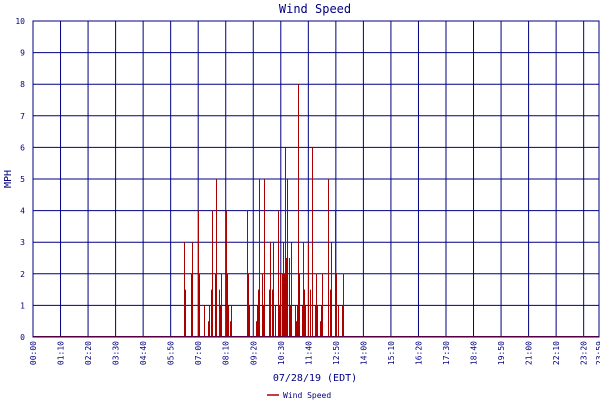  I want to click on y-tick-label: 5, so click(22, 179).